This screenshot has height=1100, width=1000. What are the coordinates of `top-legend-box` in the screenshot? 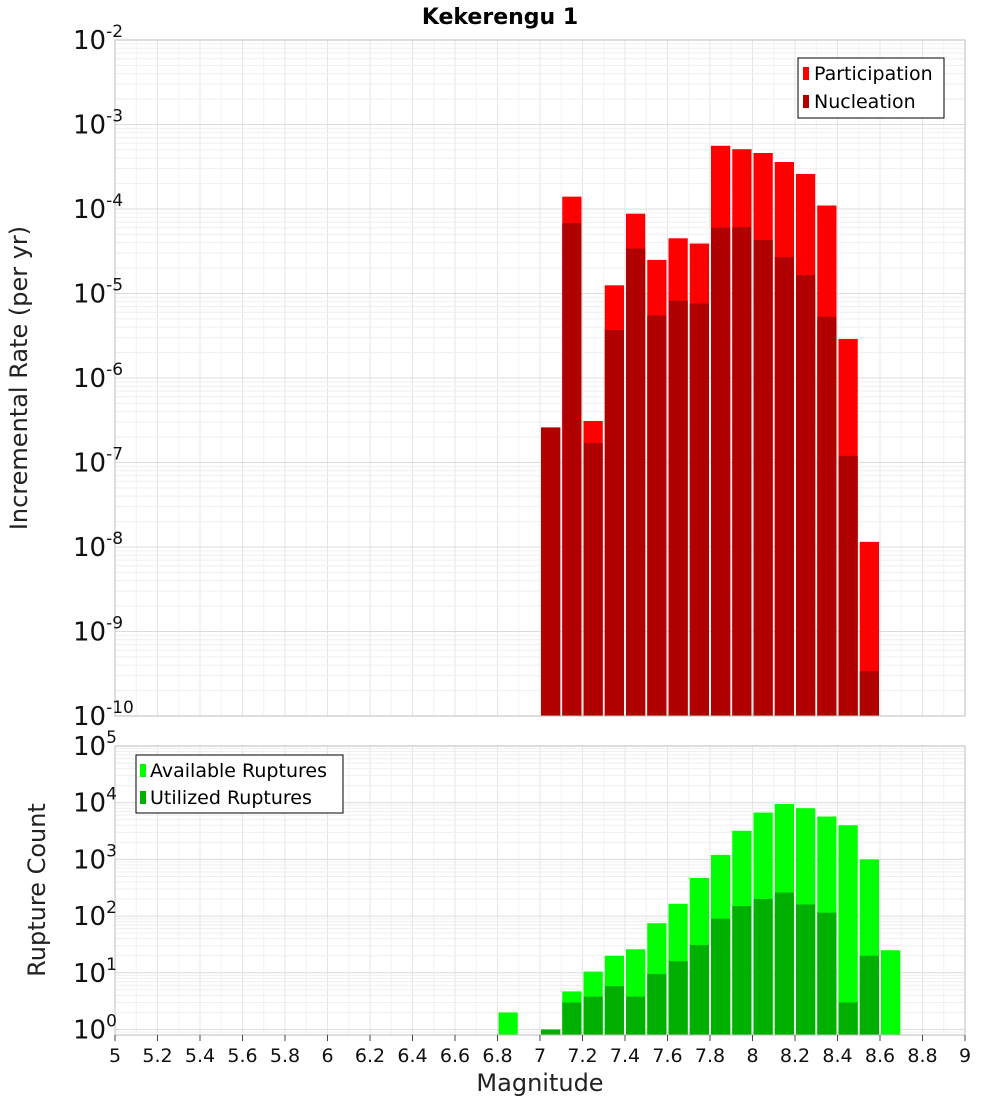 It's located at (871, 88).